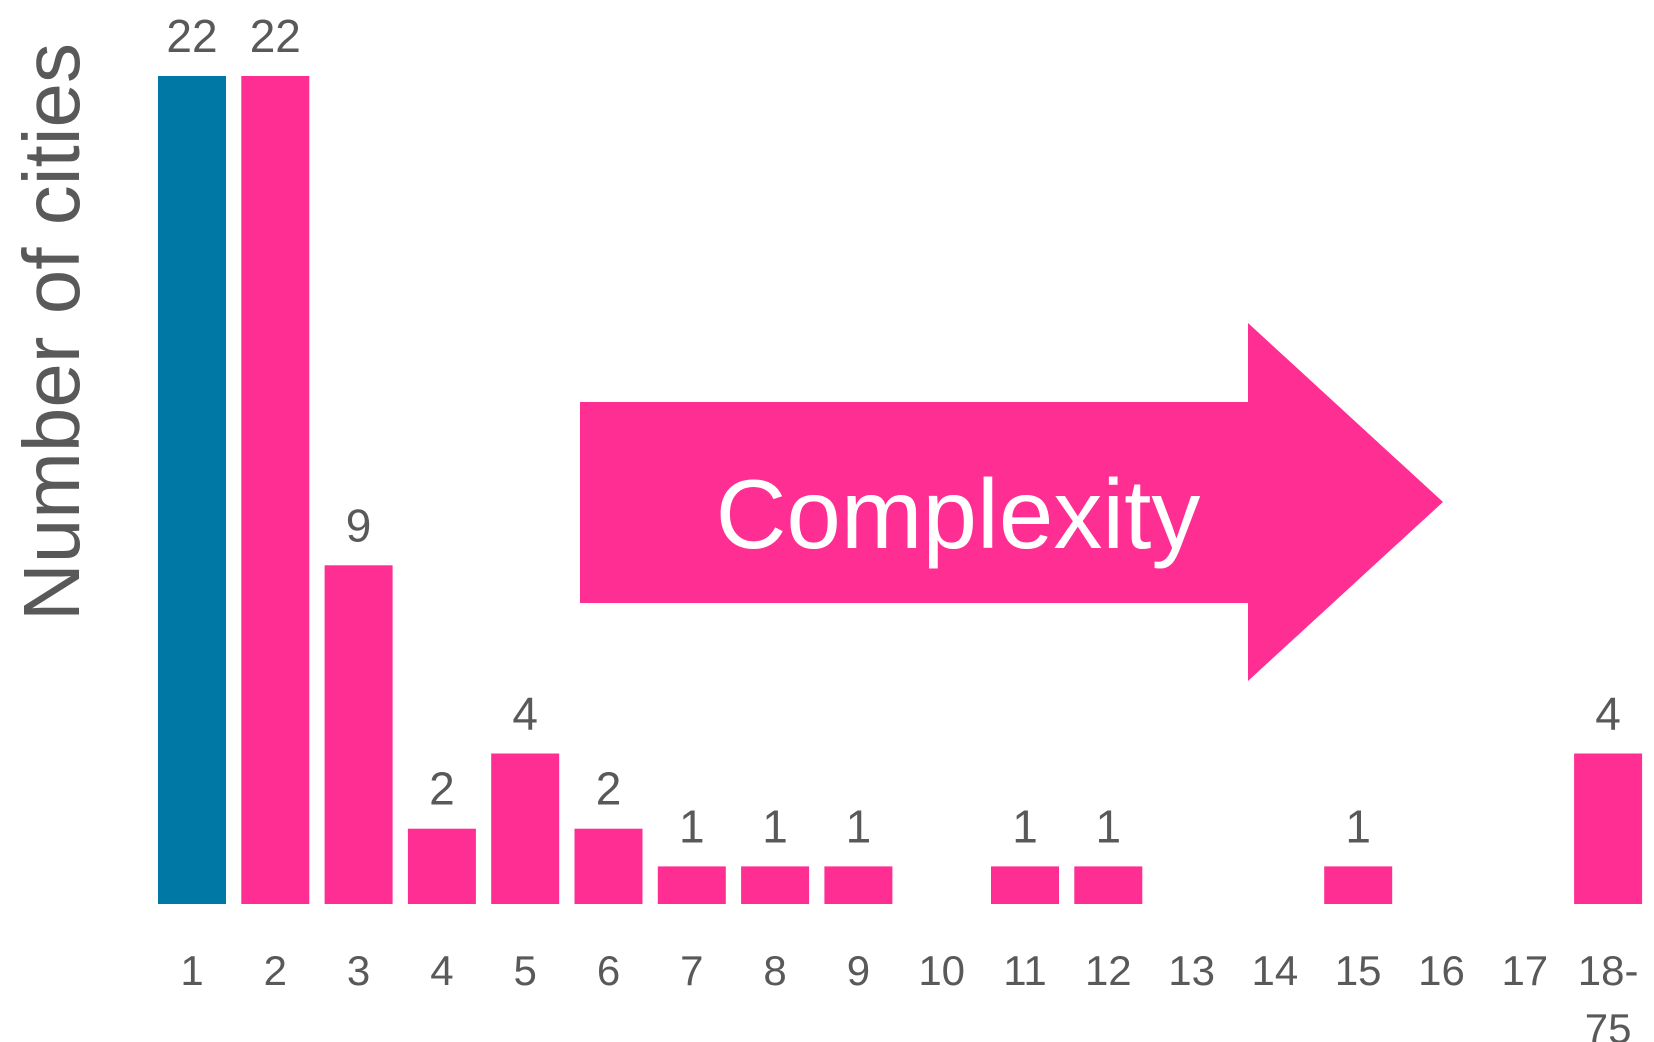 This screenshot has height=1042, width=1654. I want to click on data-label-9: 1, so click(859, 826).